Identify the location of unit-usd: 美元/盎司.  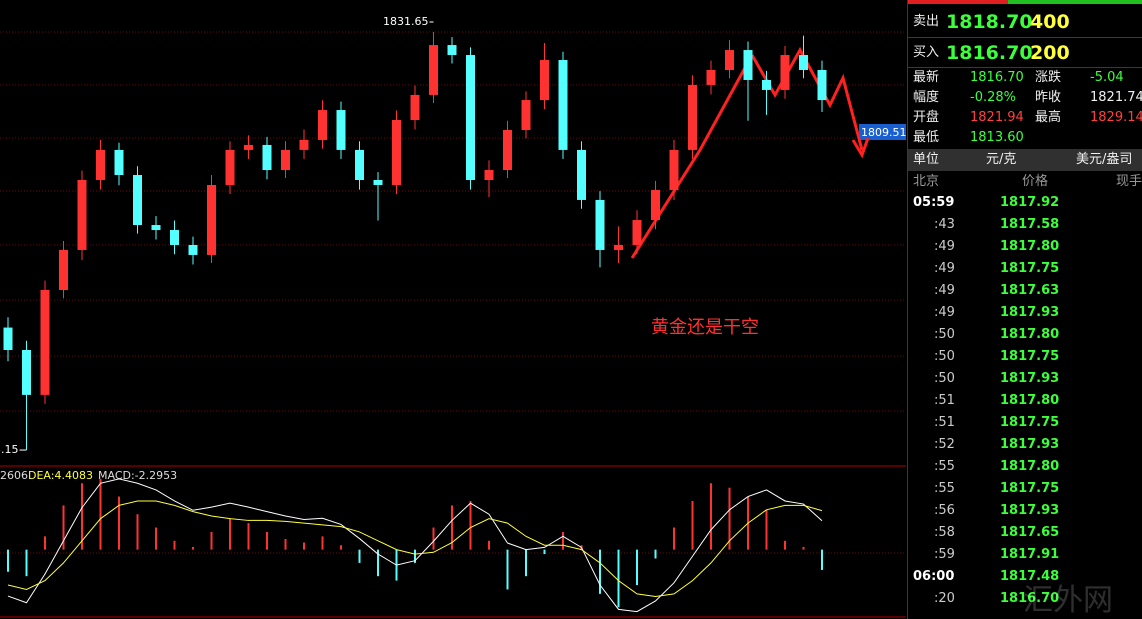
(1104, 159).